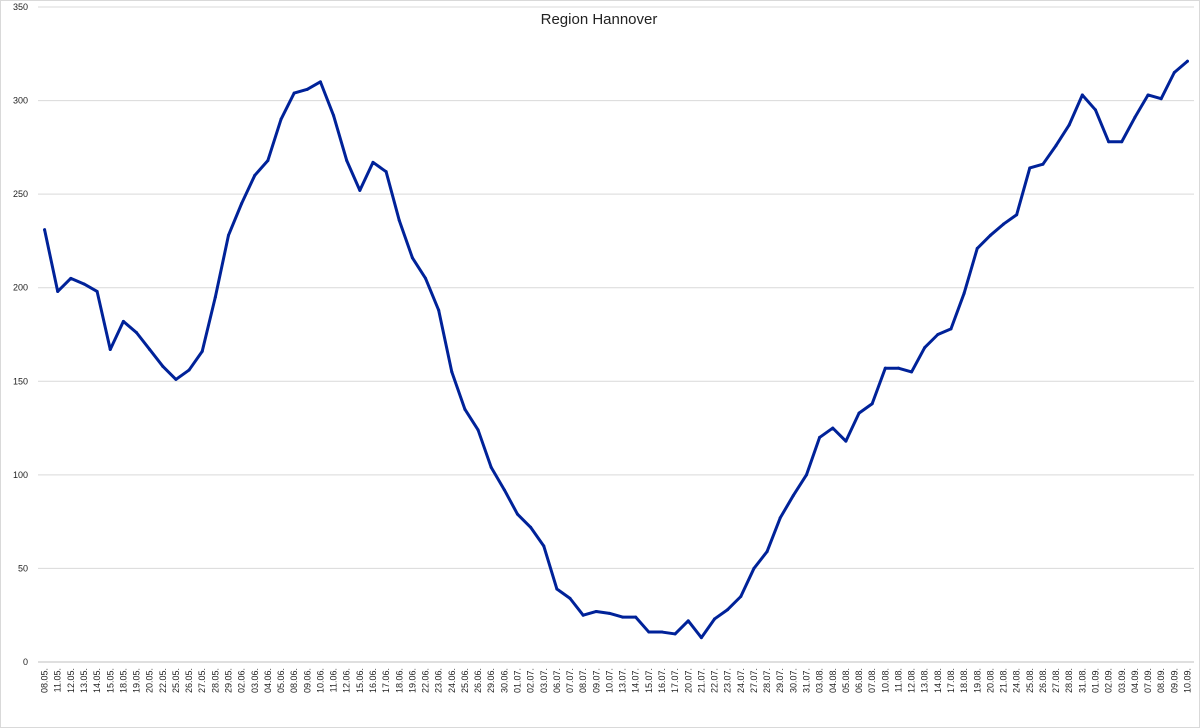 Image resolution: width=1200 pixels, height=728 pixels. What do you see at coordinates (426, 680) in the screenshot?
I see `x-tick-label: 22.06.` at bounding box center [426, 680].